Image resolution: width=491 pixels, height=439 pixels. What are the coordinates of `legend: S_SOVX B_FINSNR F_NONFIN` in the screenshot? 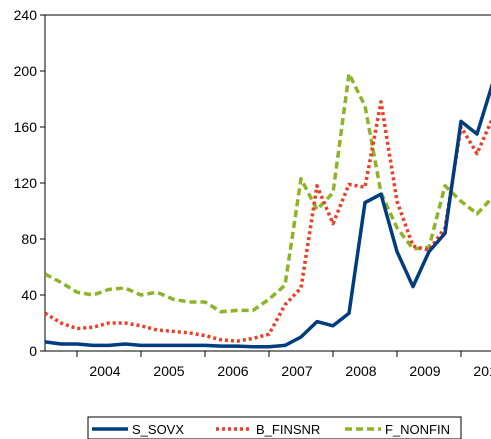 It's located at (274, 427).